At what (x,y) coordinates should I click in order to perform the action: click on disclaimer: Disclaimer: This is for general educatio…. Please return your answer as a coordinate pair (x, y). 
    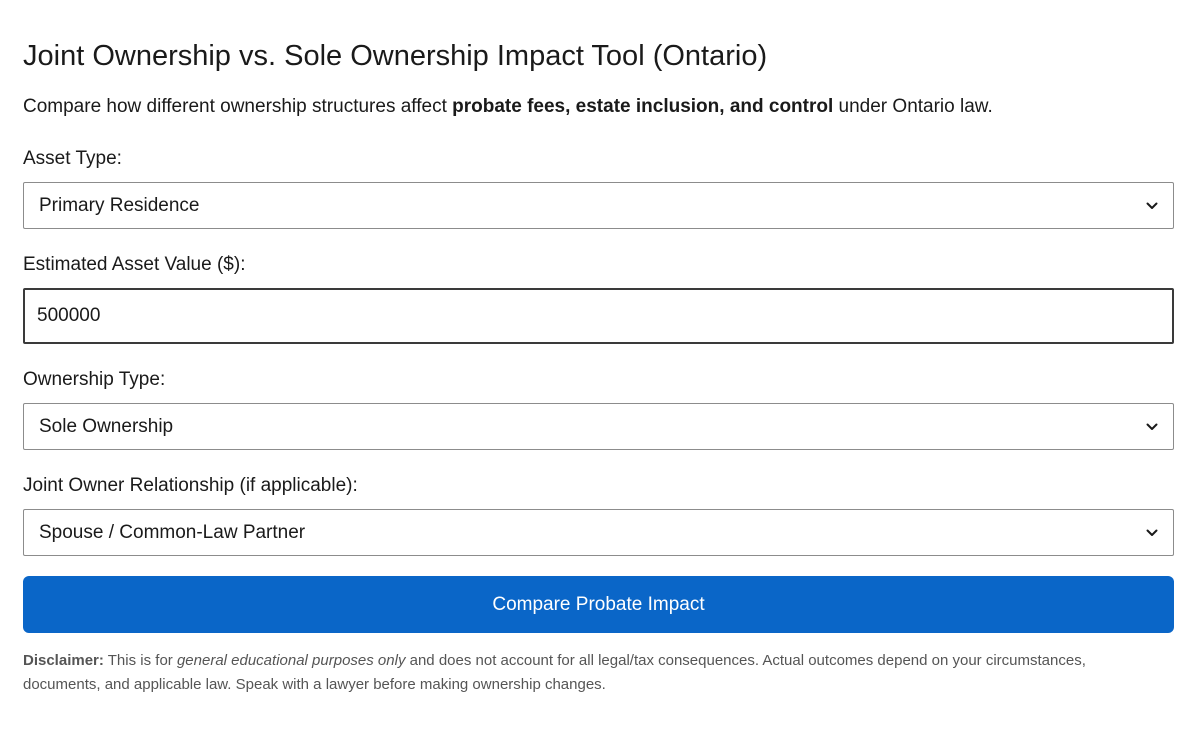
    Looking at the image, I should click on (573, 673).